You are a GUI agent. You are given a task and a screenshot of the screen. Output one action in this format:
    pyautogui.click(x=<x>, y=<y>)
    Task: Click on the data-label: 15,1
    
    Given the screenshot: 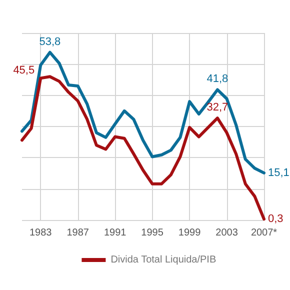 What is the action you would take?
    pyautogui.click(x=279, y=172)
    